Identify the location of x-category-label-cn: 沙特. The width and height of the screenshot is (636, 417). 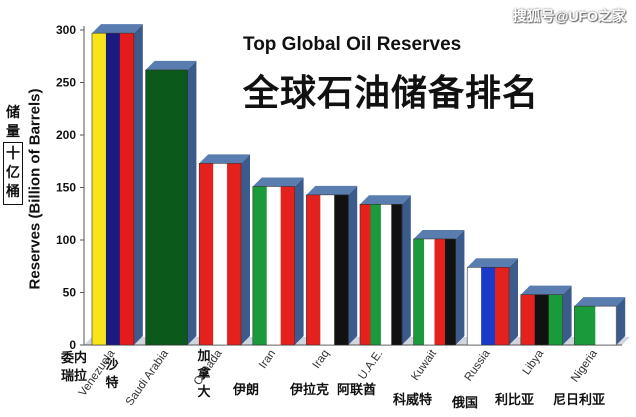
(112, 374).